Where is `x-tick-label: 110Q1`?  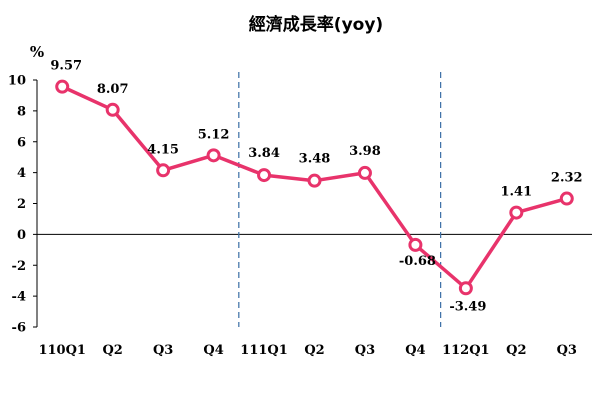 x-tick-label: 110Q1 is located at coordinates (62, 350).